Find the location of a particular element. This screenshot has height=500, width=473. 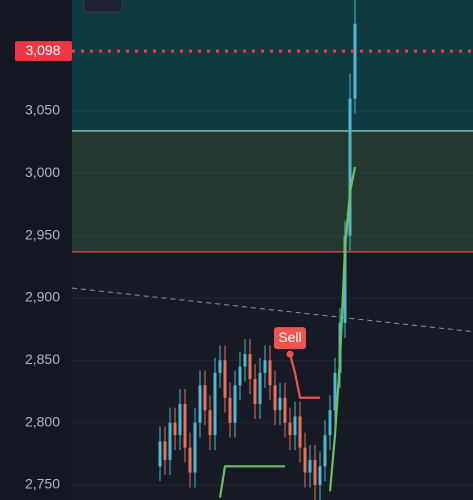

y-tick-label: 2,900 is located at coordinates (42, 297).